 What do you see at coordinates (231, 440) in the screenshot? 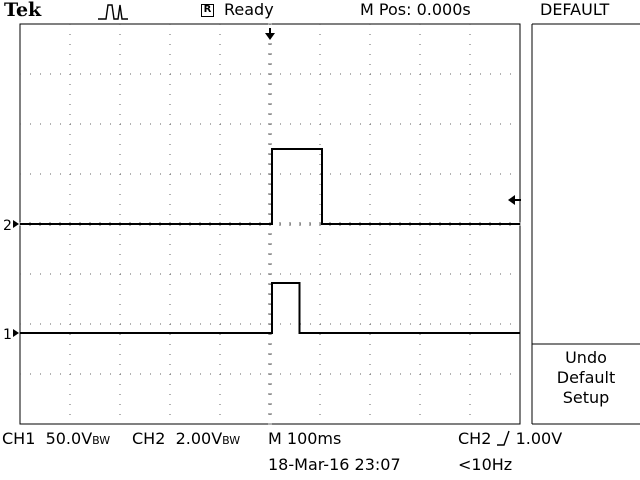
I see `ch2-bw-limit: BW` at bounding box center [231, 440].